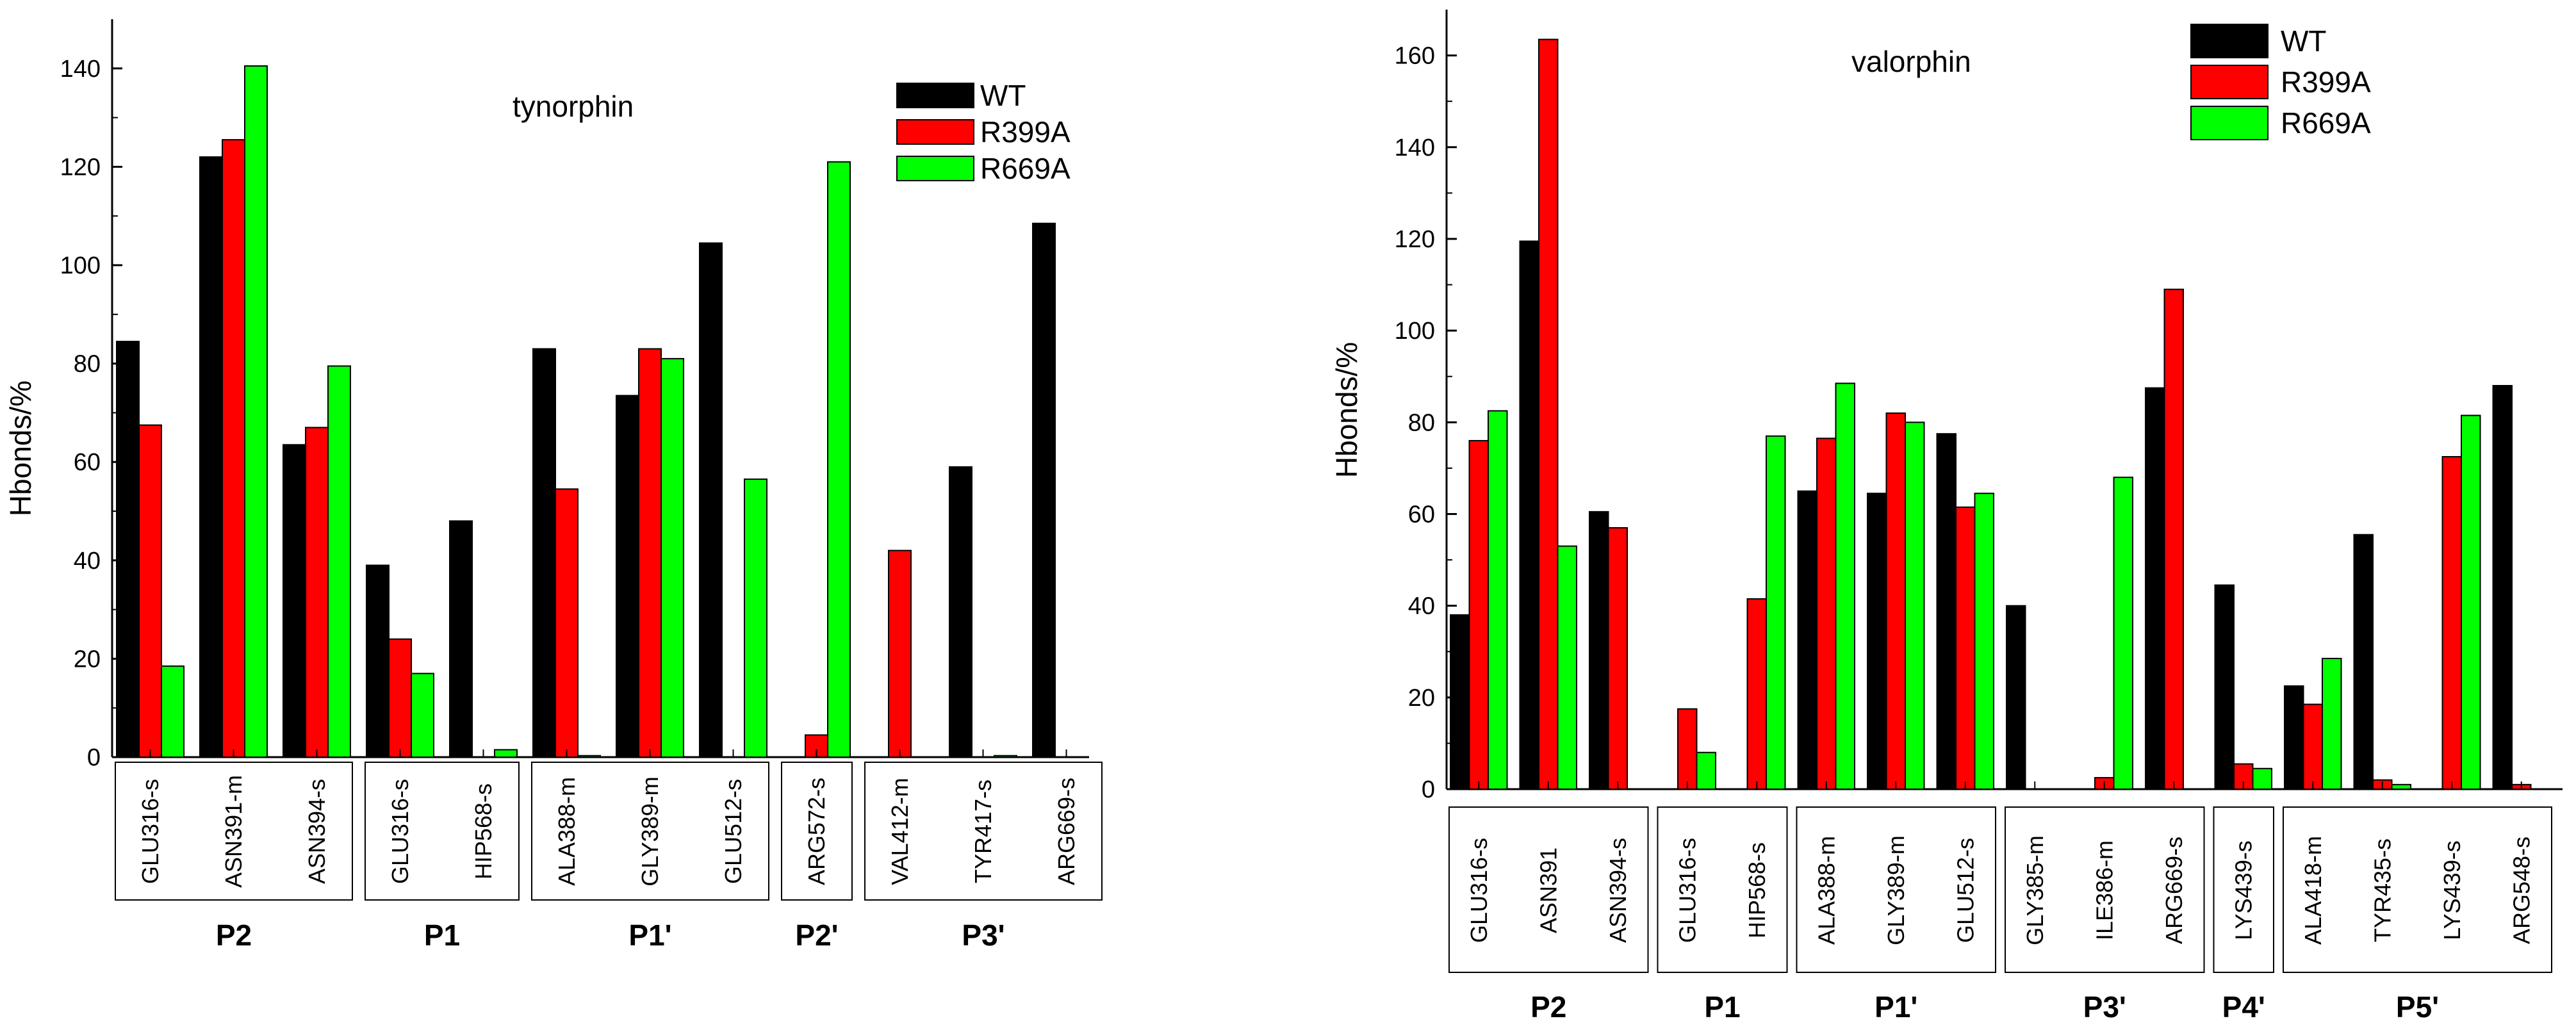 This screenshot has width=2576, height=1030. Describe the element at coordinates (1757, 890) in the screenshot. I see `valorphin-category-label-4: HIP568-s` at that location.